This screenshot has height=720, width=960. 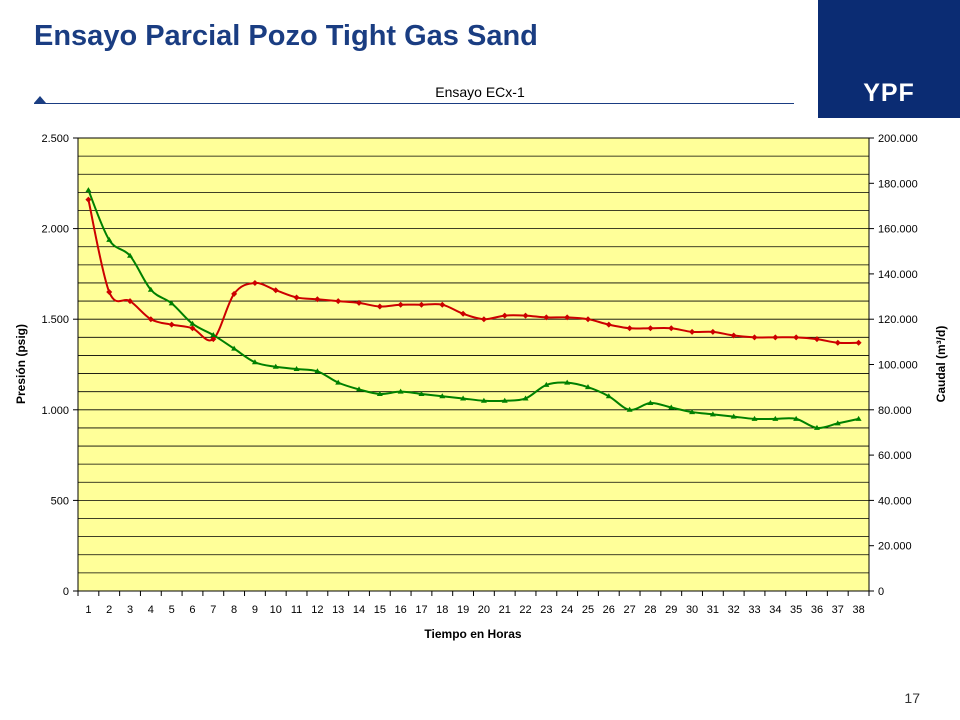 I want to click on x-tick-label: 25, so click(x=588, y=610).